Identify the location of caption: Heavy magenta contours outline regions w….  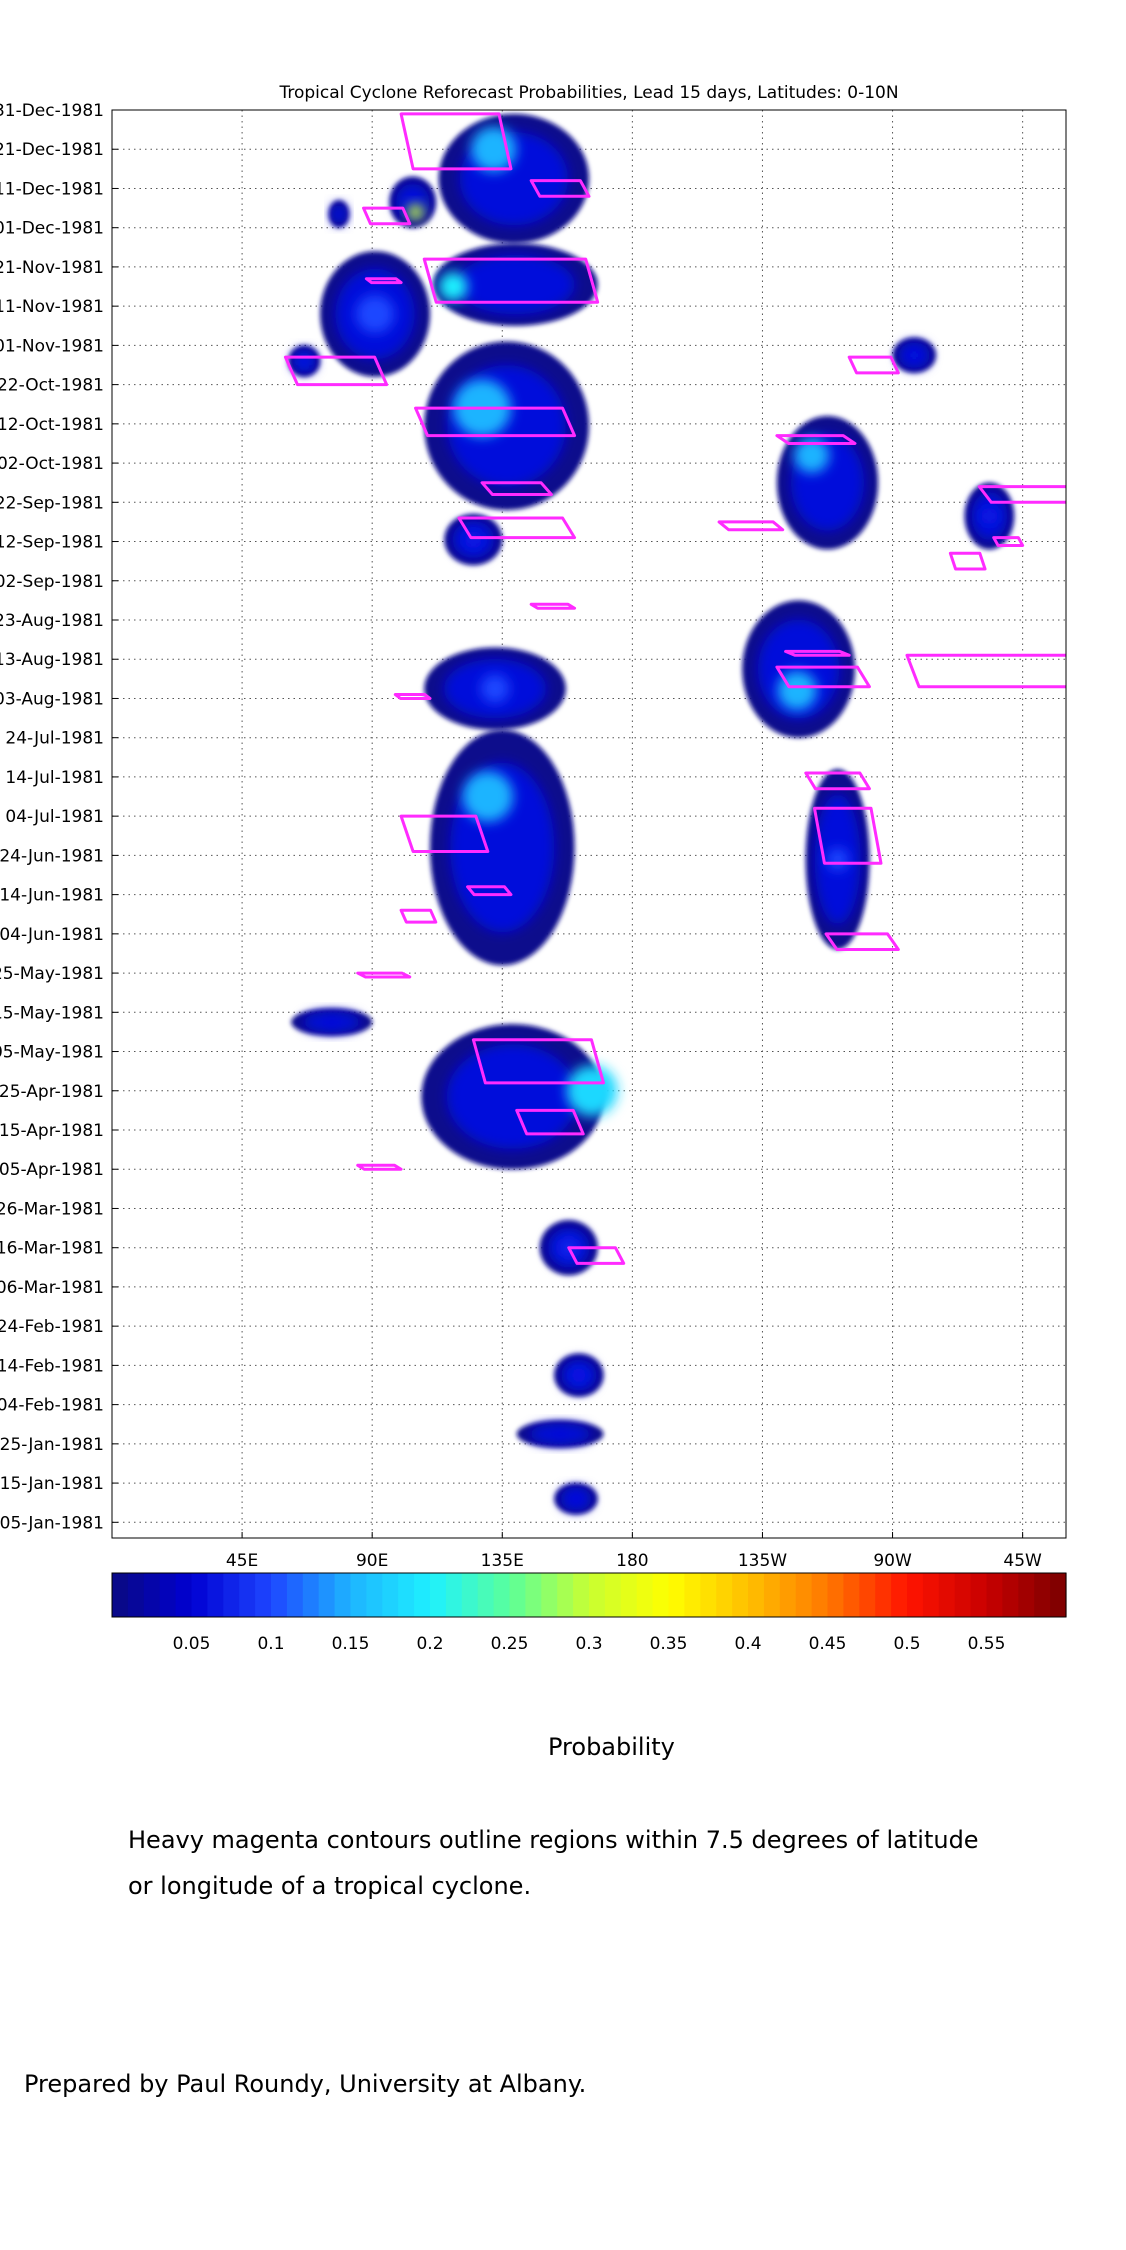
(553, 1863).